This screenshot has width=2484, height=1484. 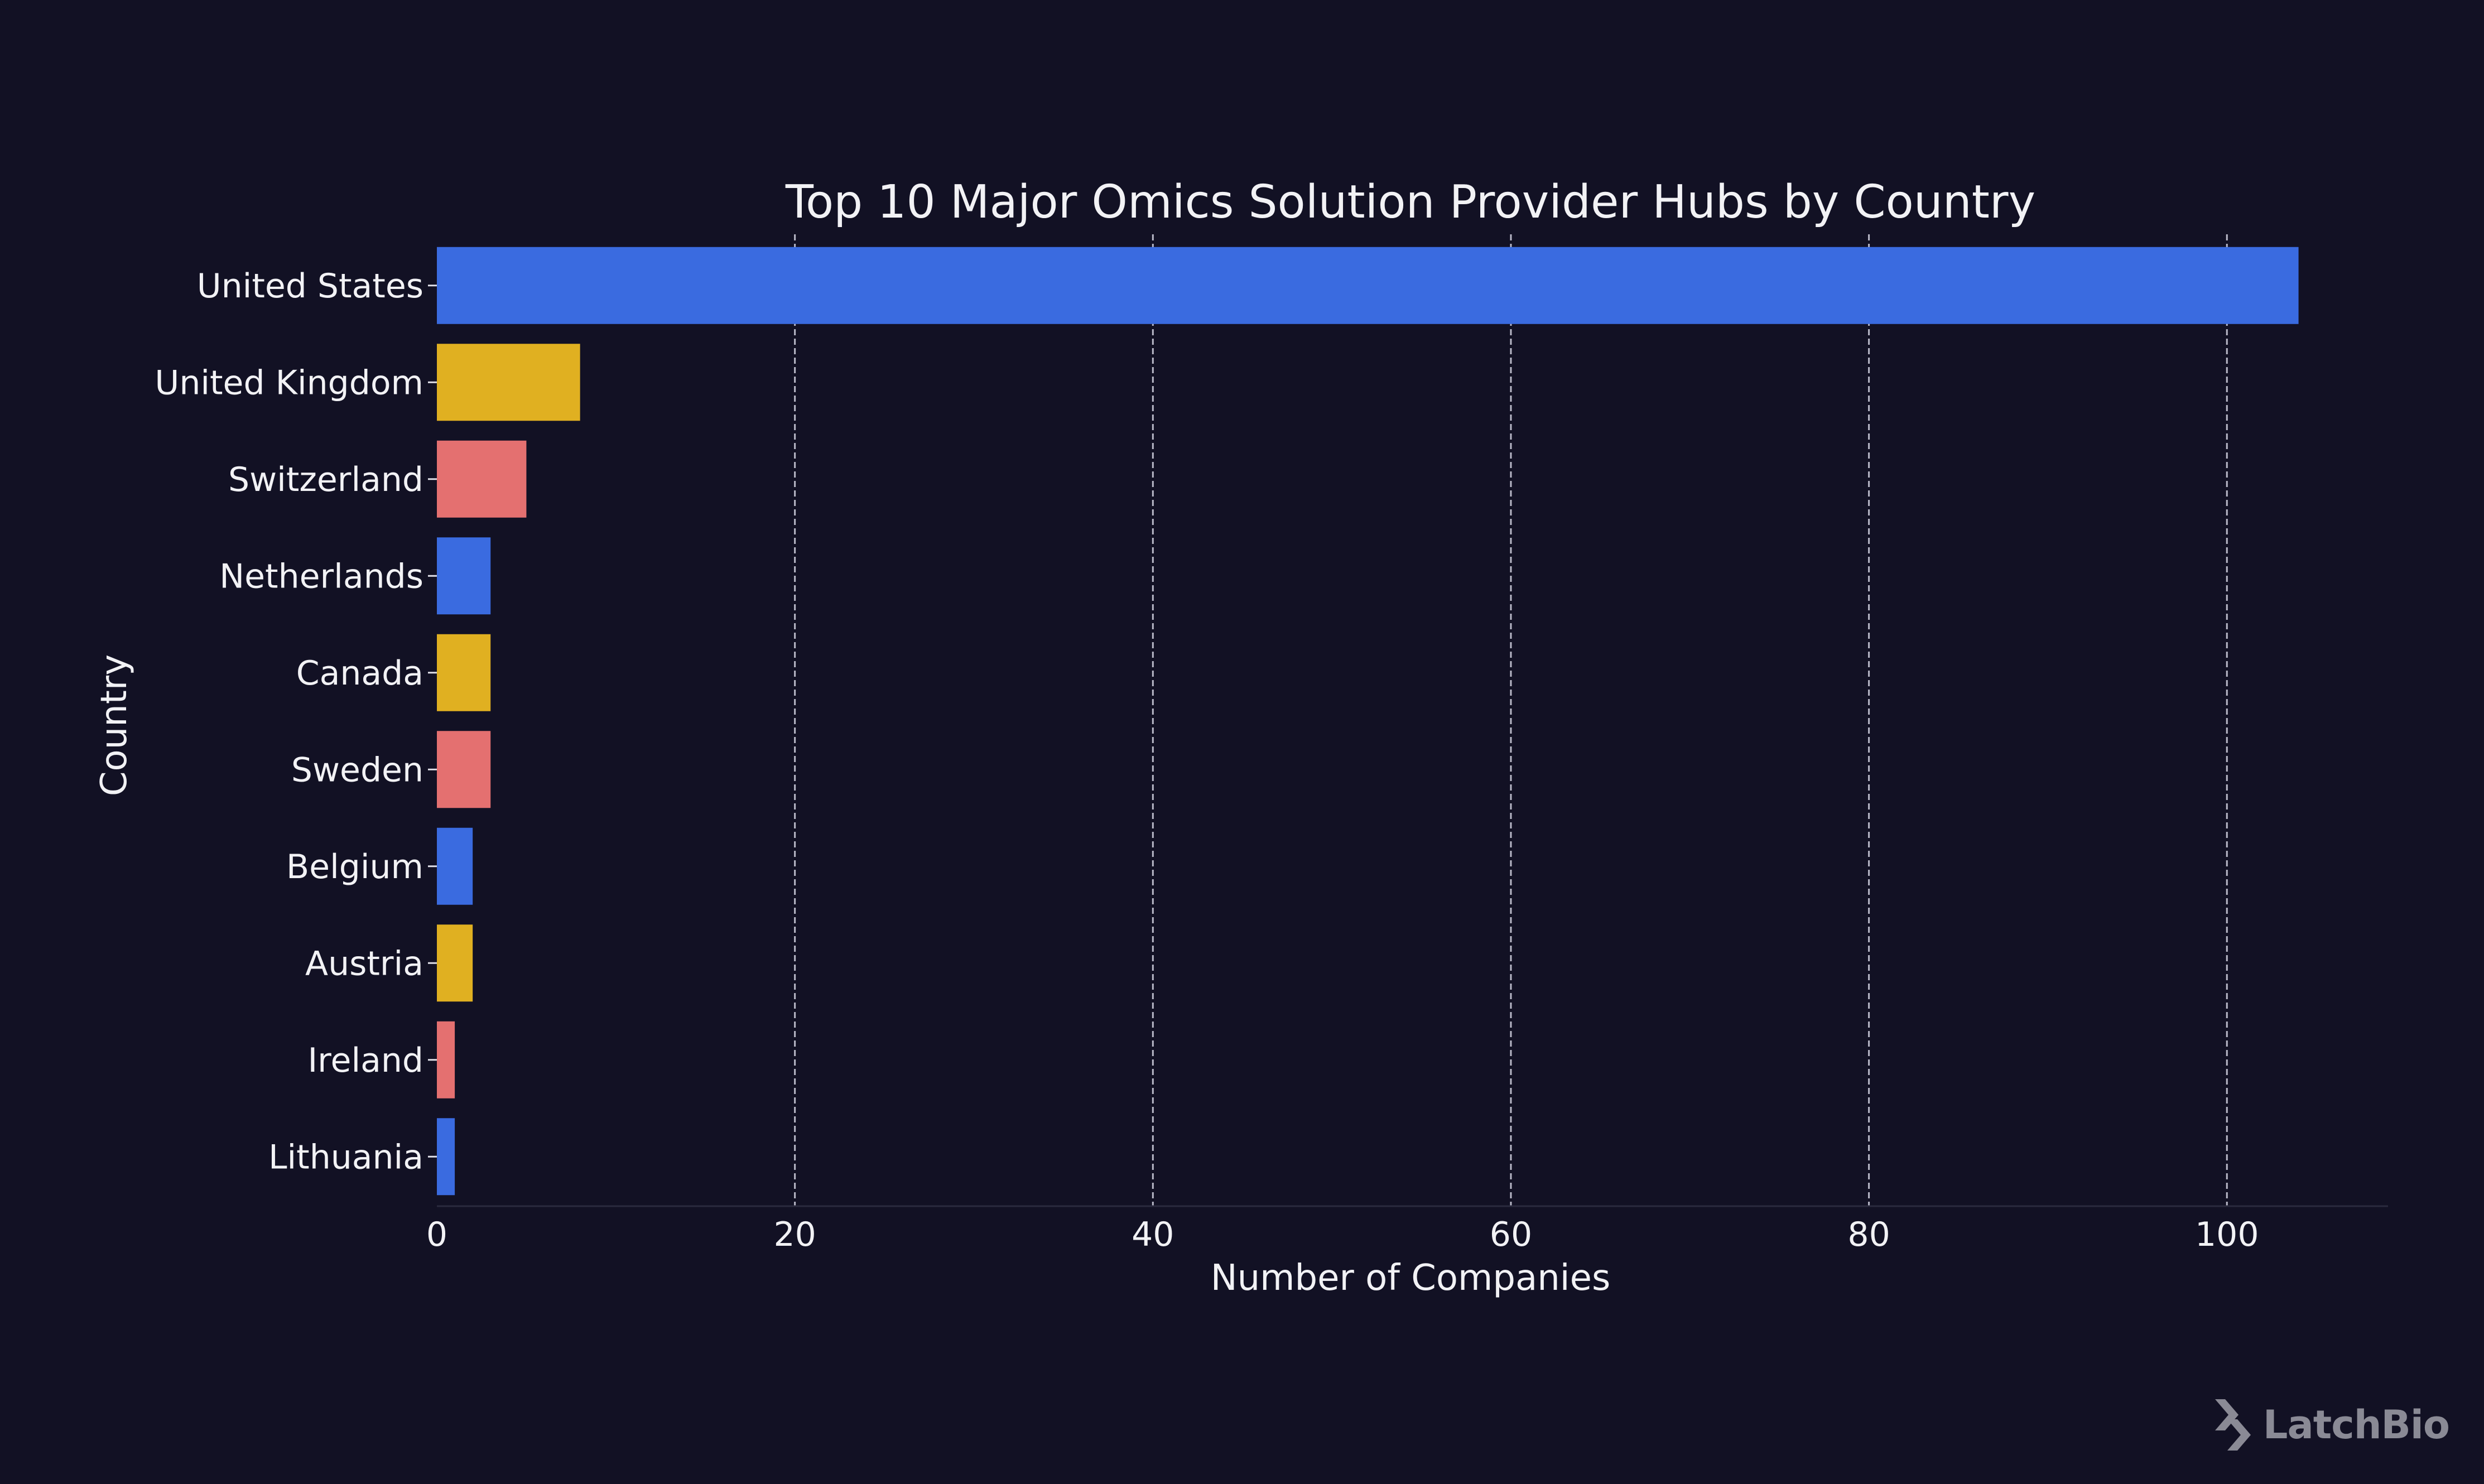 I want to click on y-tick-label: Canada, so click(x=359, y=673).